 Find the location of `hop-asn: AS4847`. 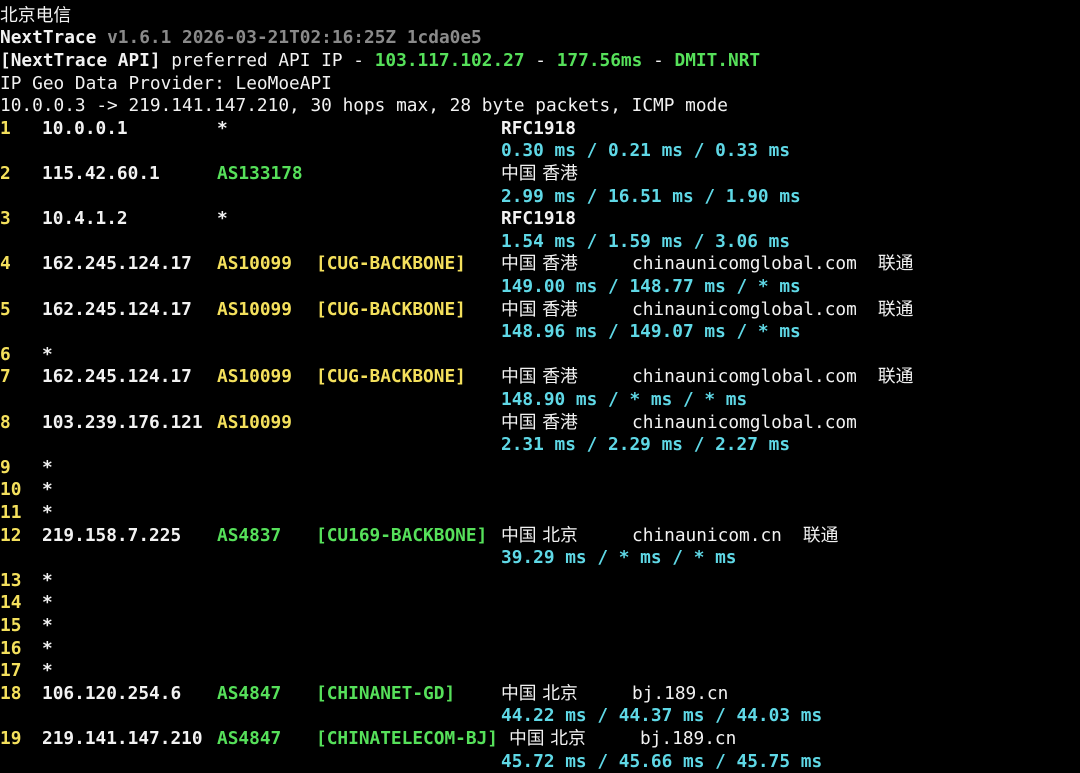

hop-asn: AS4847 is located at coordinates (266, 739).